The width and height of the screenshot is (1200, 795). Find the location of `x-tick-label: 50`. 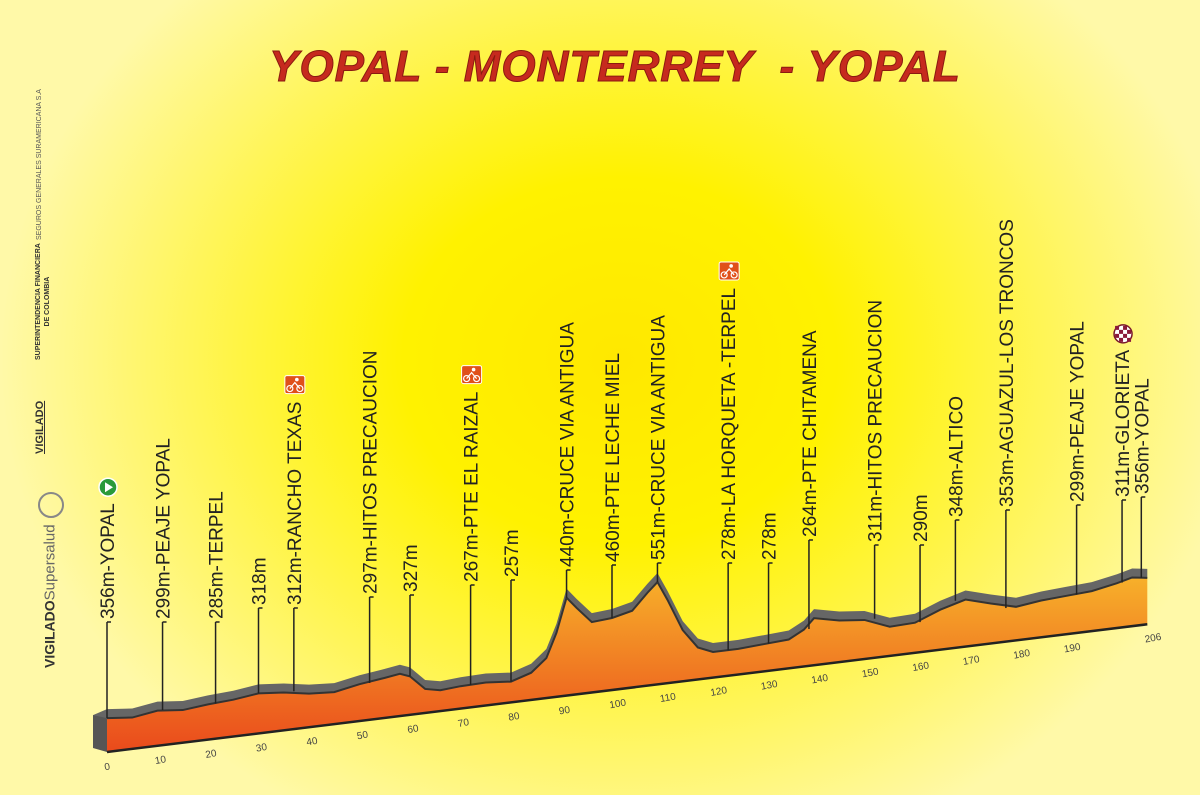

x-tick-label: 50 is located at coordinates (362, 735).